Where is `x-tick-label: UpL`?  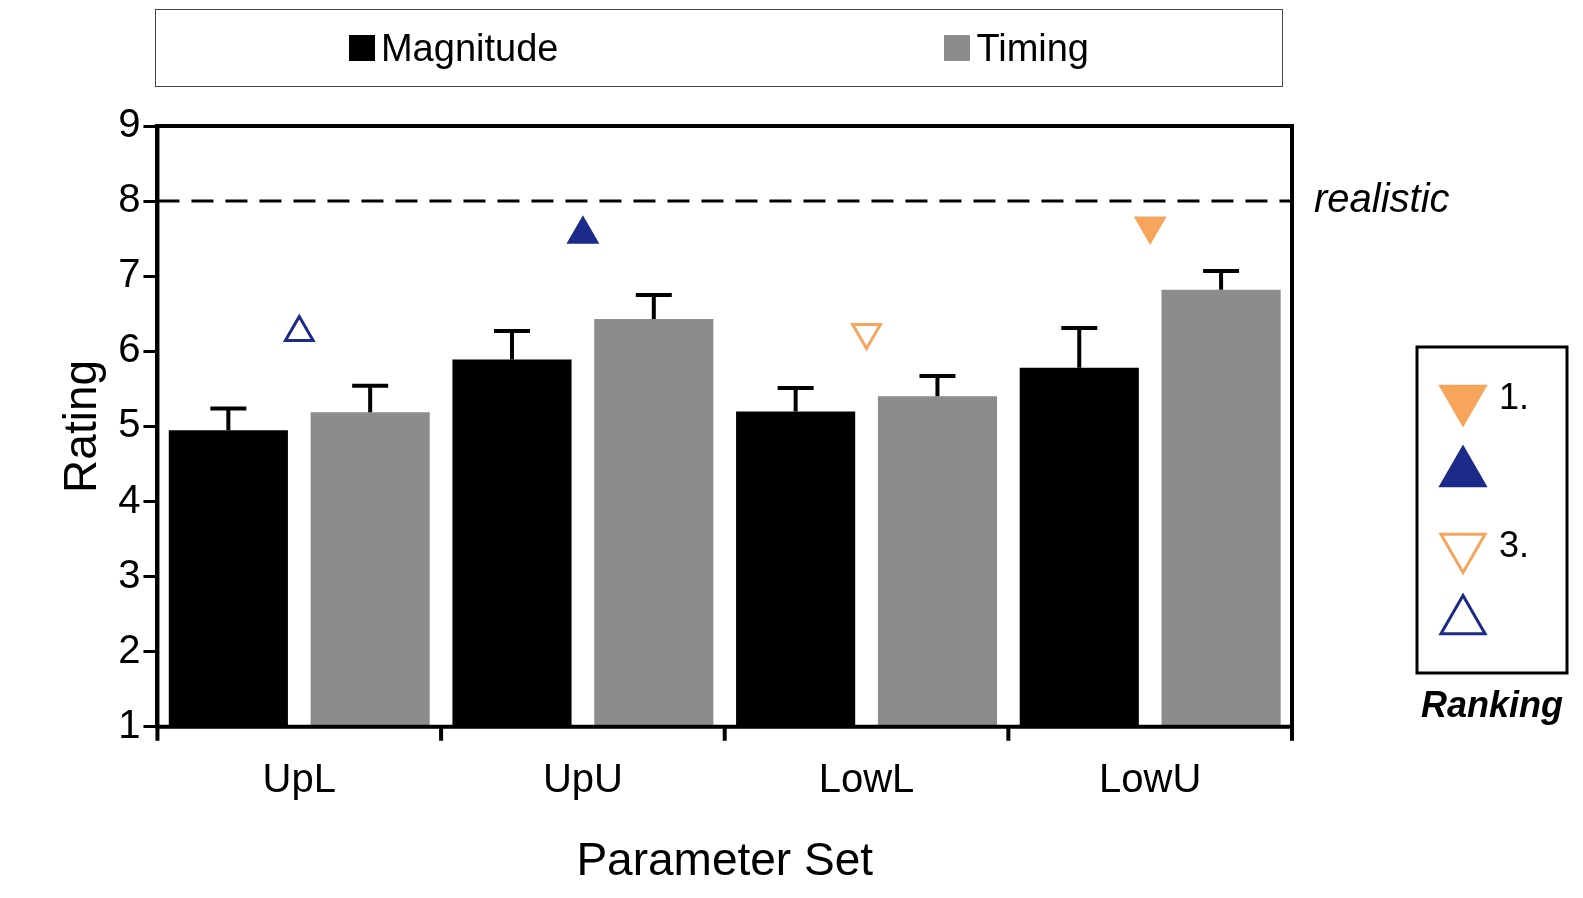
x-tick-label: UpL is located at coordinates (299, 777).